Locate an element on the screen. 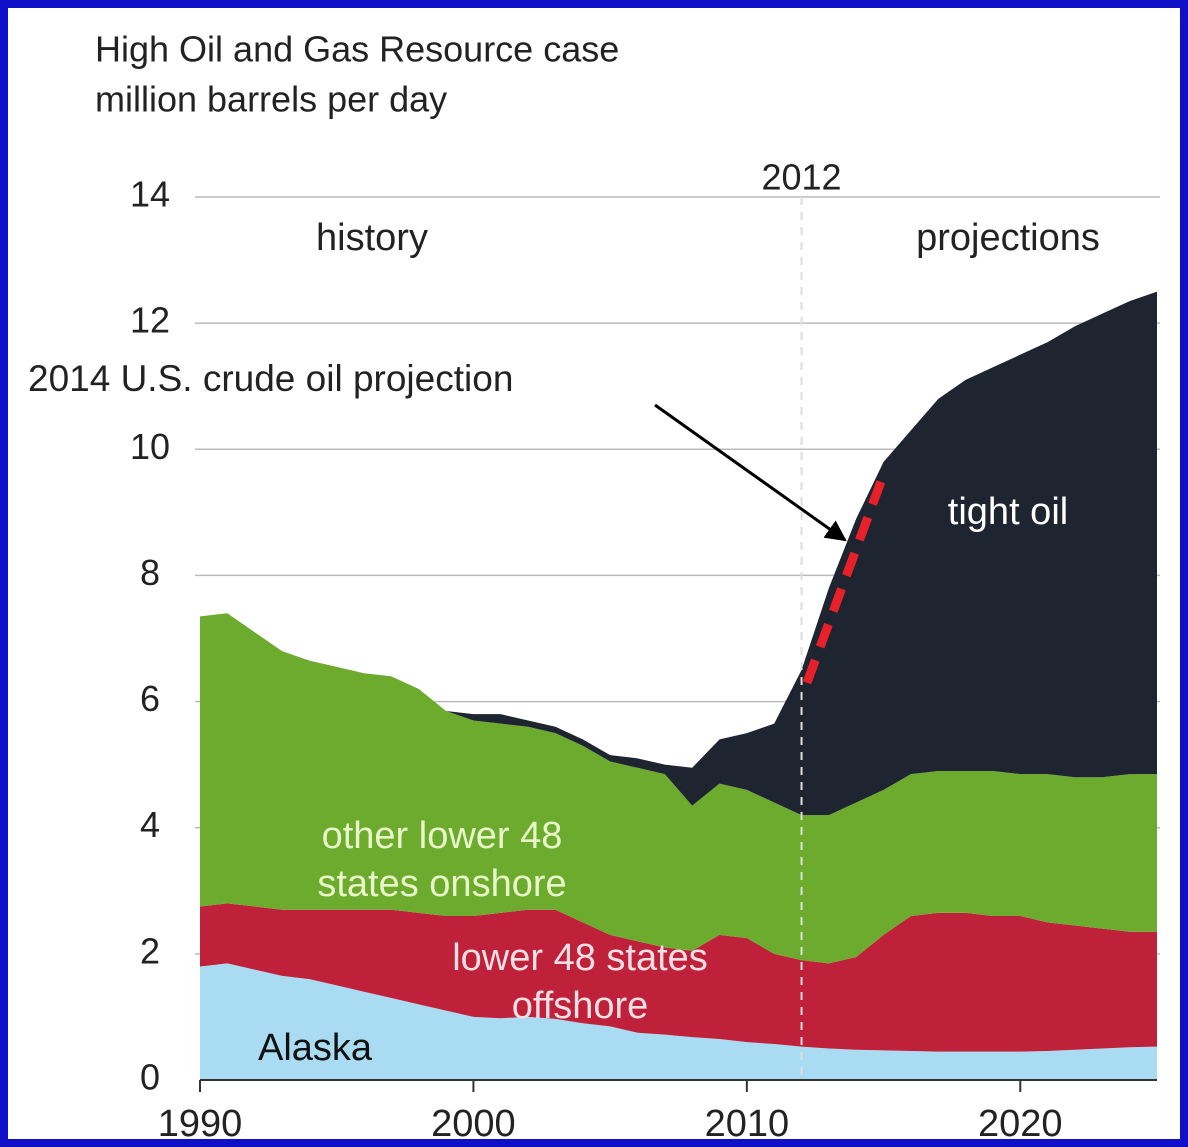  x-tick-label: 2000 is located at coordinates (473, 1124).